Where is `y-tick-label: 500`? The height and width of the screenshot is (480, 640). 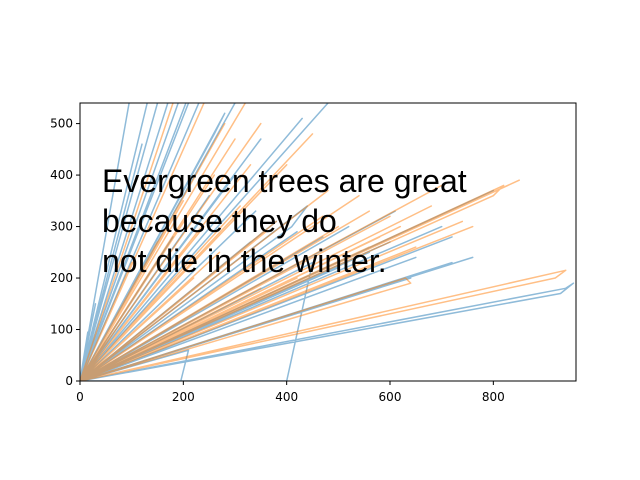
y-tick-label: 500 is located at coordinates (61, 124).